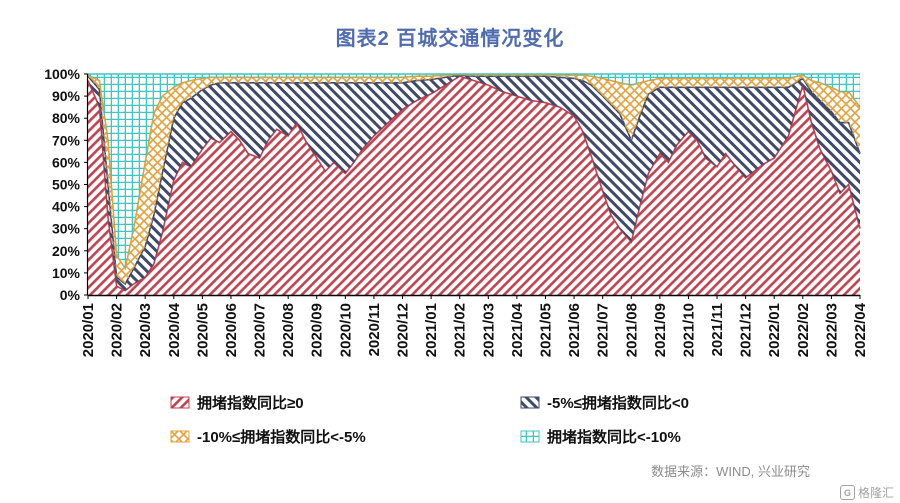 The image size is (900, 503). What do you see at coordinates (618, 403) in the screenshot?
I see `legend-label: -5%≤拥堵指数同比<0` at bounding box center [618, 403].